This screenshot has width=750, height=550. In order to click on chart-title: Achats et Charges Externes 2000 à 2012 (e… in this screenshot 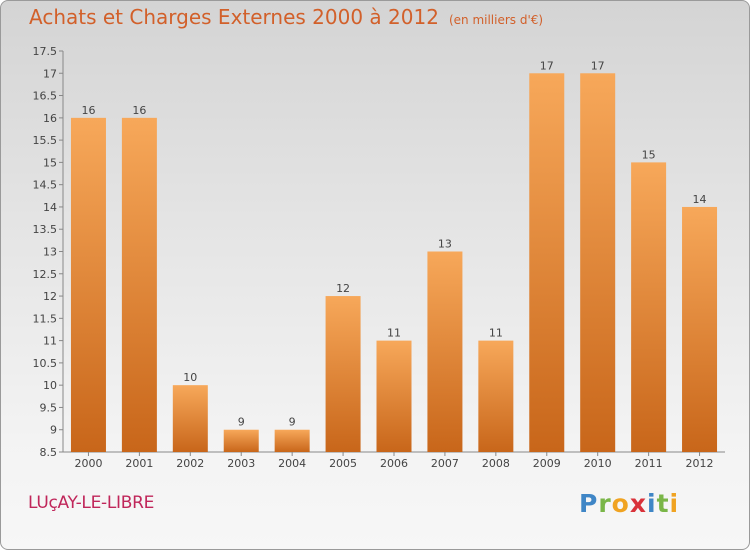, I will do `click(286, 17)`.